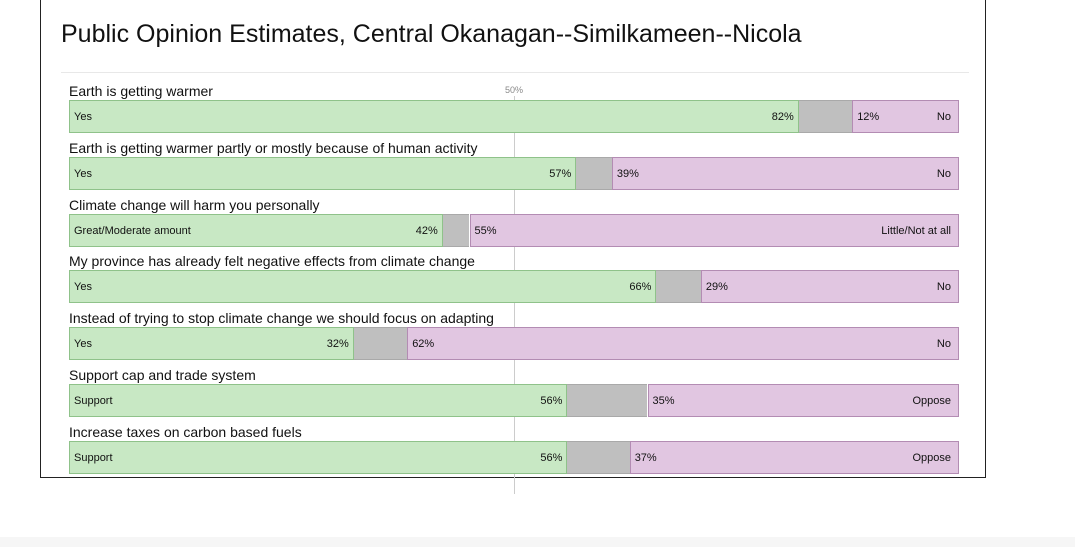 Image resolution: width=1075 pixels, height=547 pixels. What do you see at coordinates (868, 117) in the screenshot?
I see `negative-value: 12%` at bounding box center [868, 117].